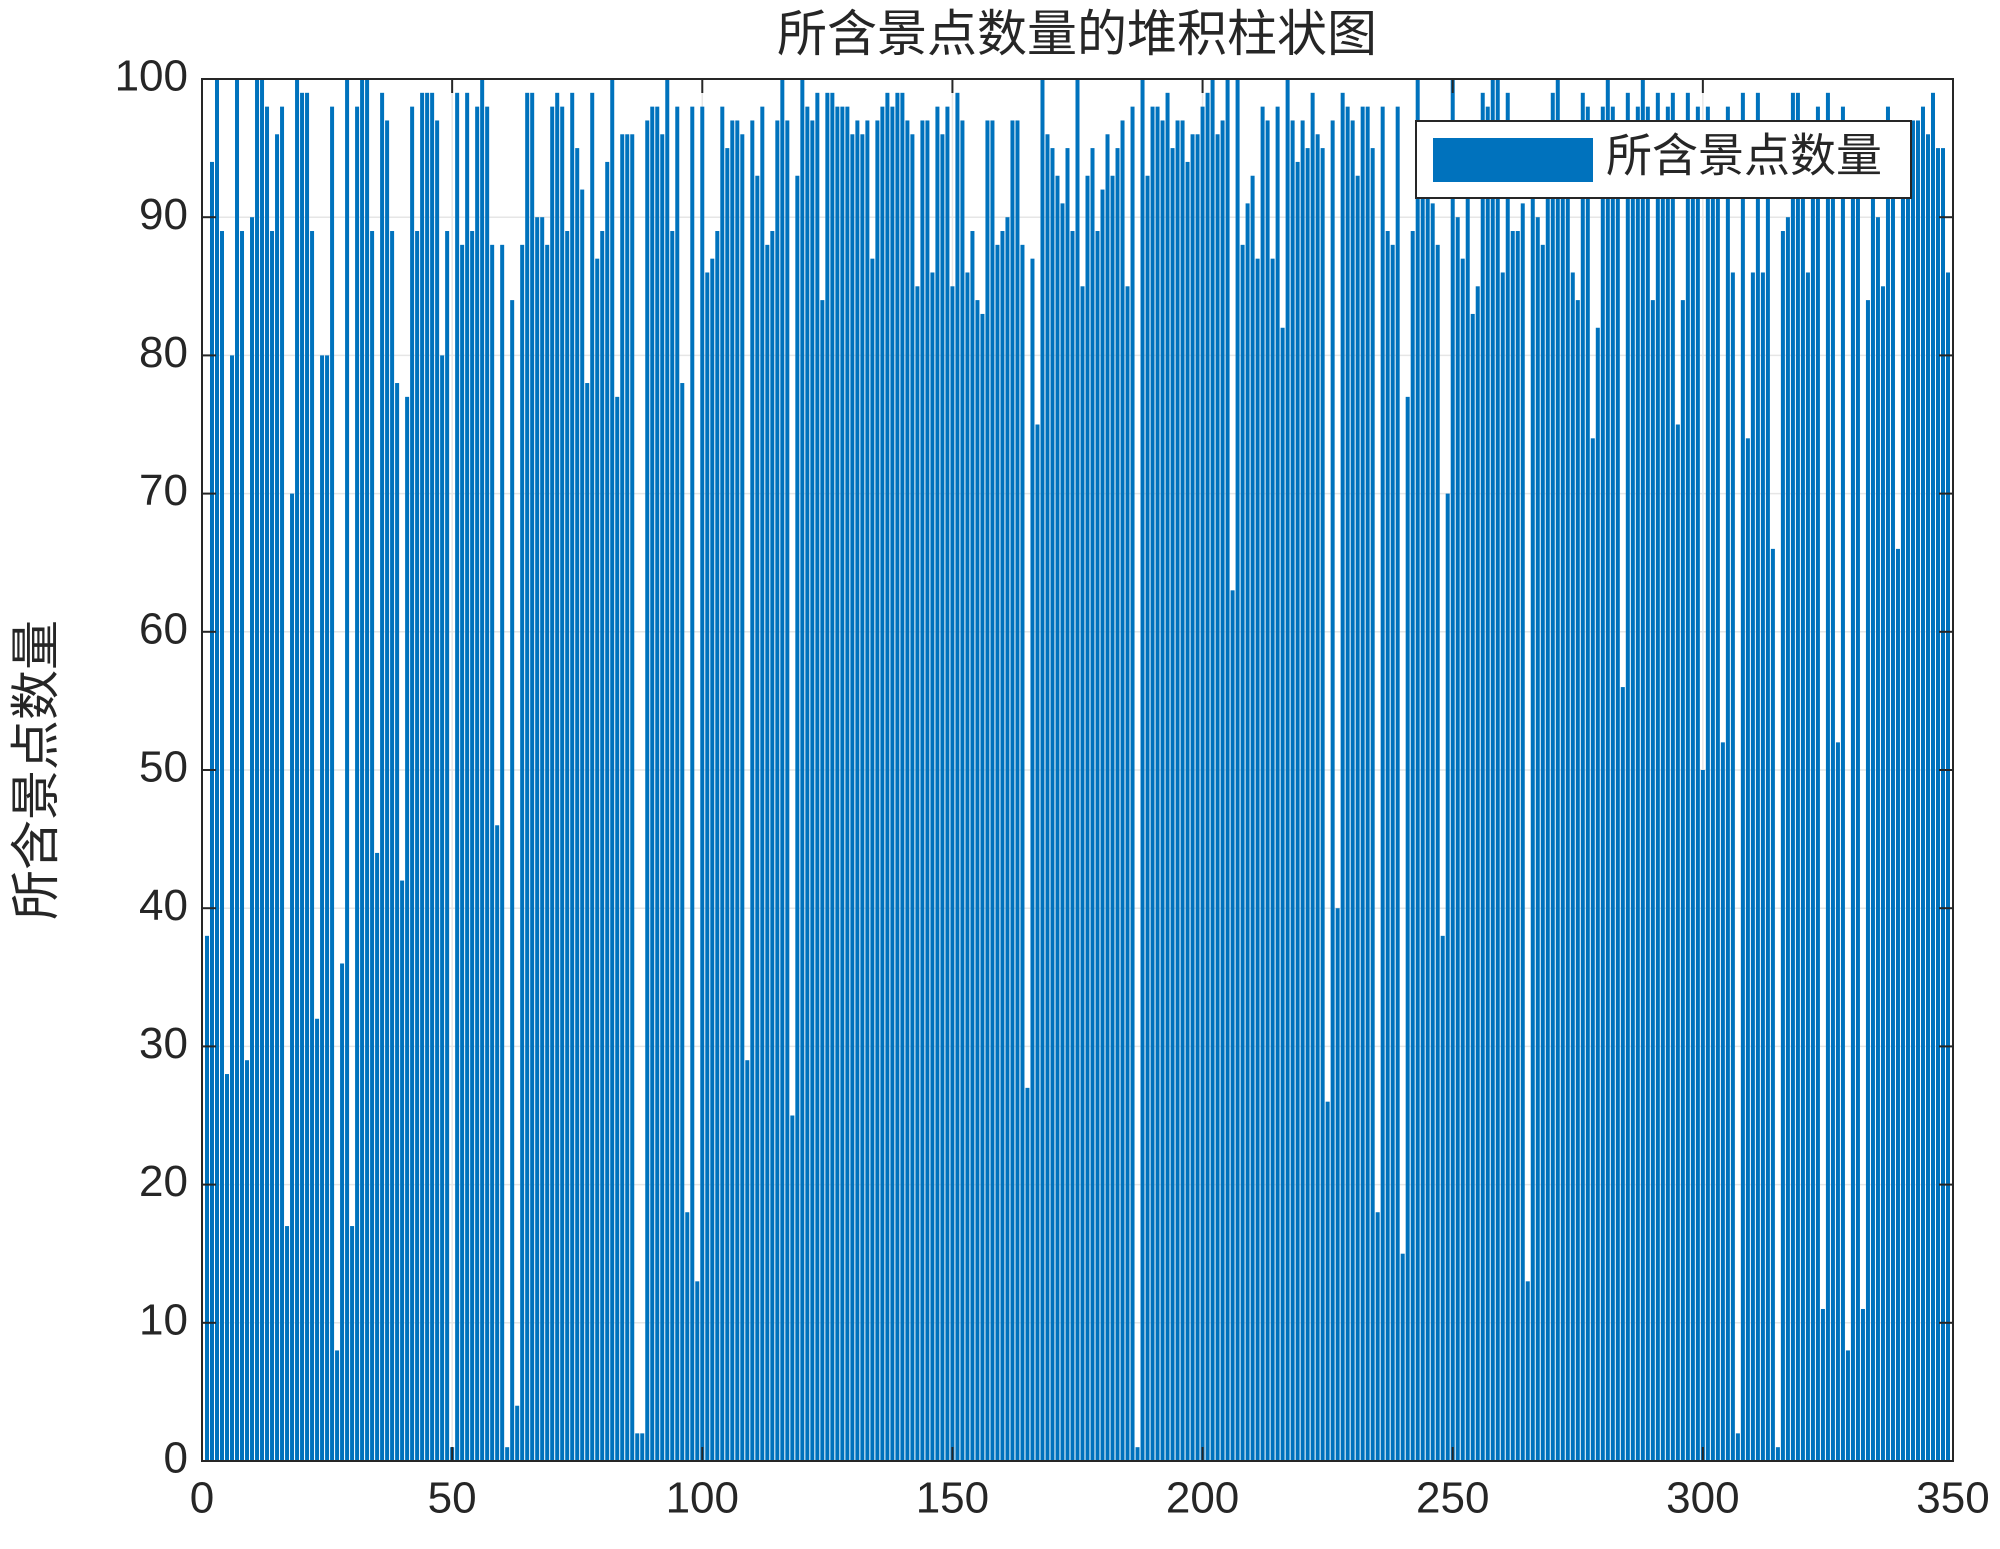  What do you see at coordinates (1702, 1498) in the screenshot?
I see `x-tick-label: 300` at bounding box center [1702, 1498].